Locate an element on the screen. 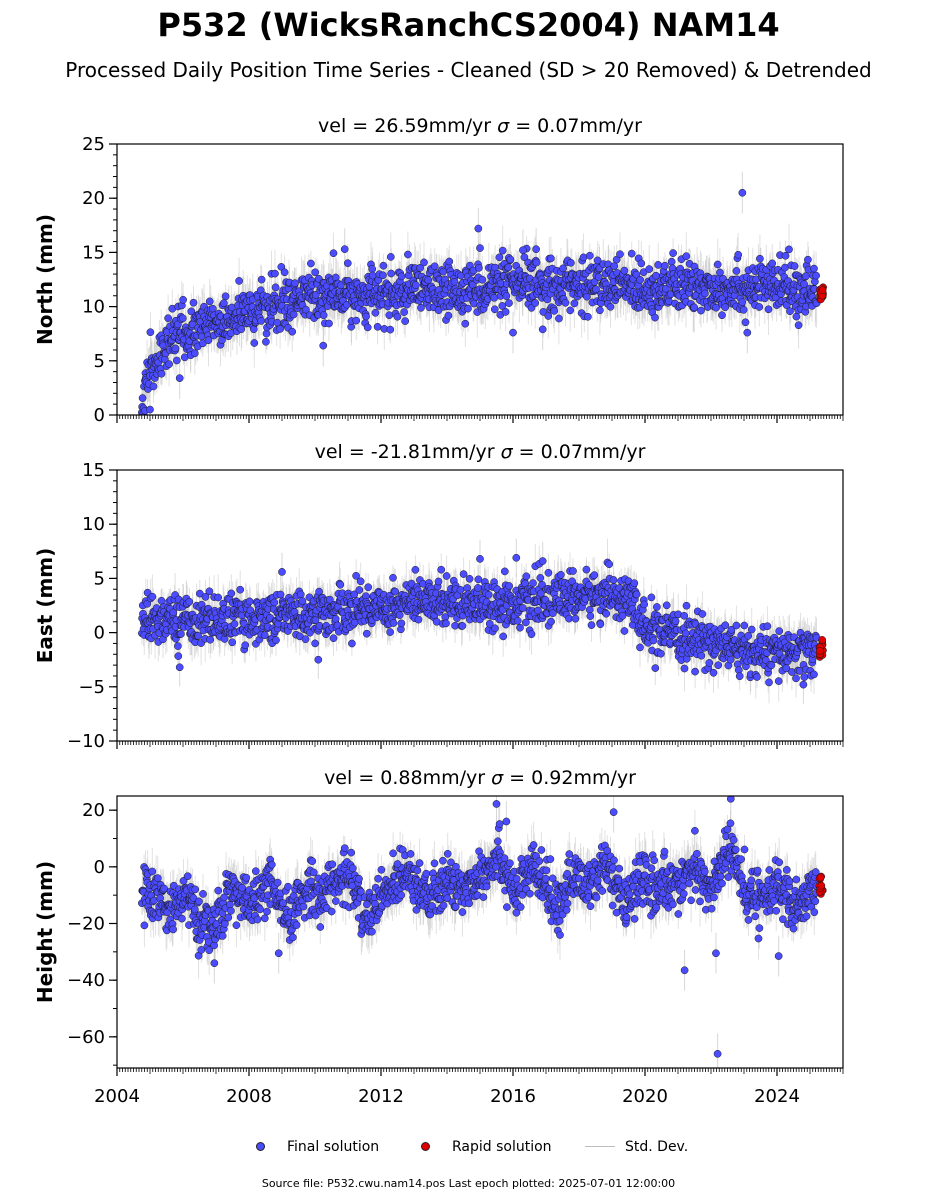  y-axis-label: North (mm) is located at coordinates (45, 279).